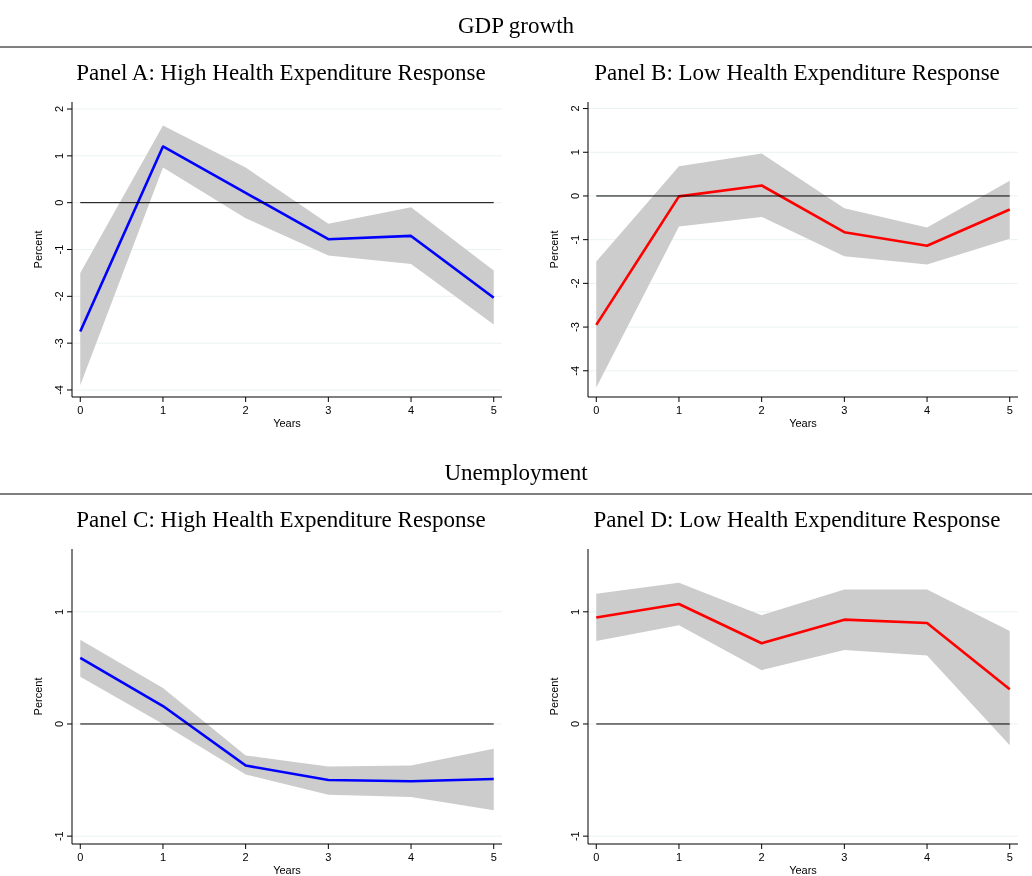  Describe the element at coordinates (797, 72) in the screenshot. I see `chart-title: Panel B: Low Health Expenditure Response` at that location.